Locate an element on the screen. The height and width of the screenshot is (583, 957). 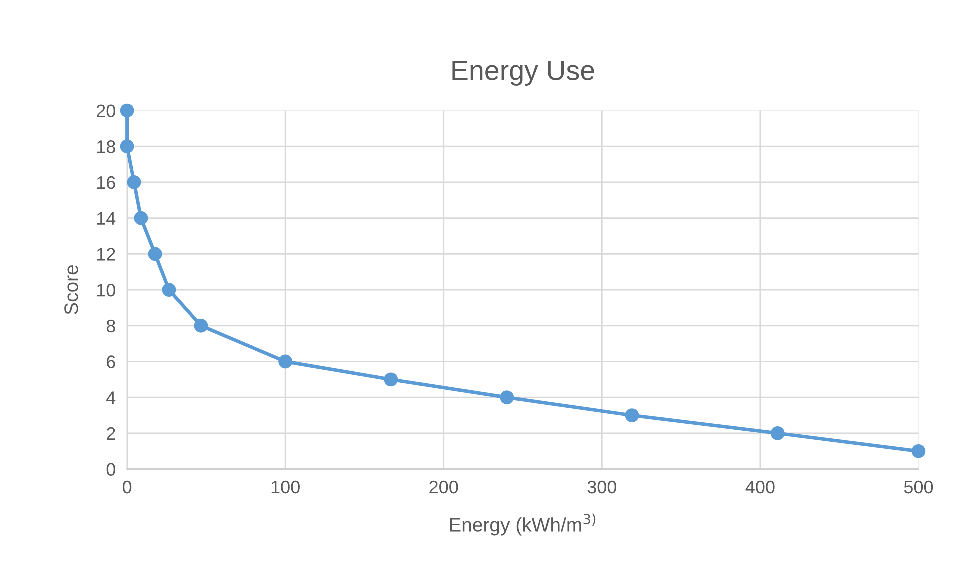
x-axis-title: Energy (kWh/m$^{3)}$ is located at coordinates (523, 525).